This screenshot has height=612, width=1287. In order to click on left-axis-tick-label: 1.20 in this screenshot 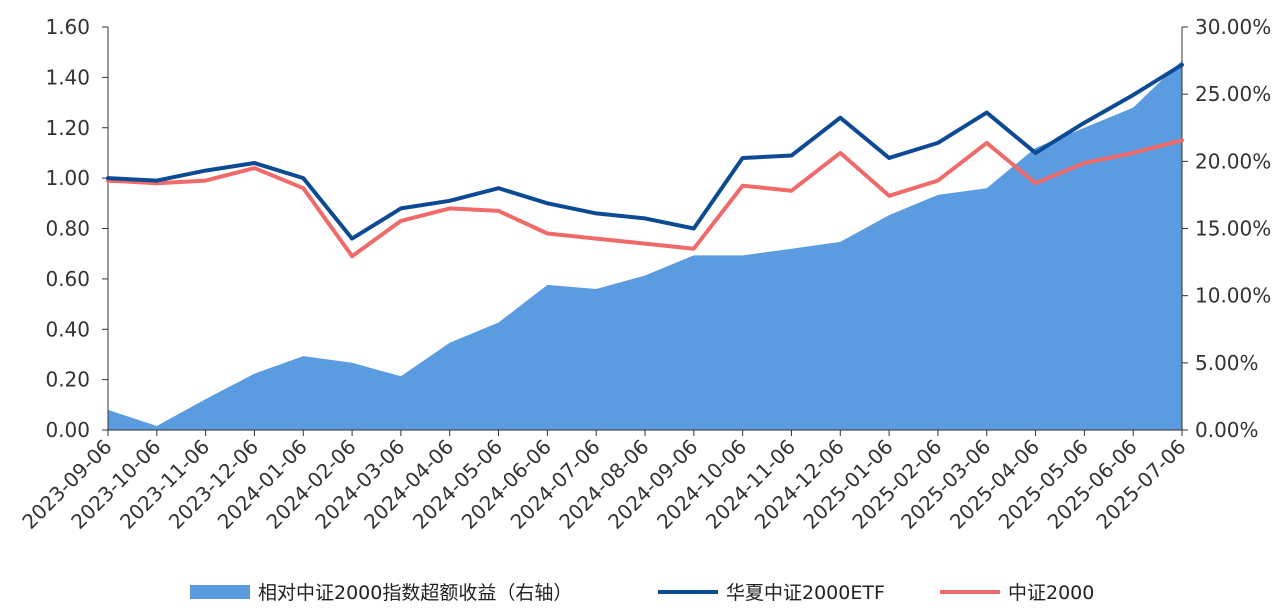, I will do `click(67, 128)`.